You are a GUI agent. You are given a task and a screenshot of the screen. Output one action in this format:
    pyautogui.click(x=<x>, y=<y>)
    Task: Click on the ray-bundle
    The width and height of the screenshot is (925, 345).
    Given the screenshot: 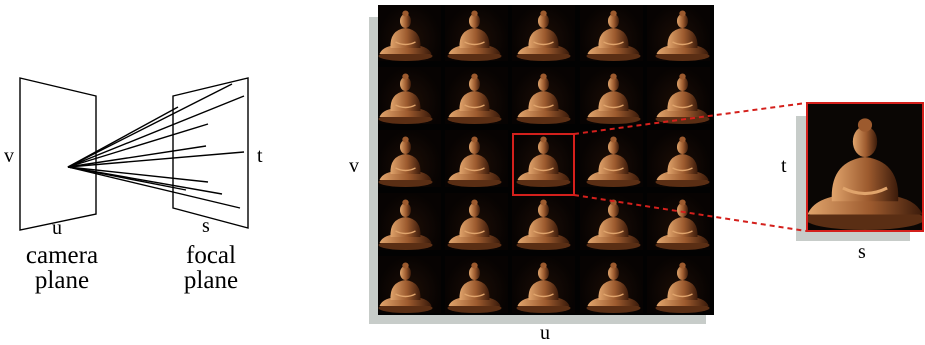 What is the action you would take?
    pyautogui.click(x=156, y=146)
    